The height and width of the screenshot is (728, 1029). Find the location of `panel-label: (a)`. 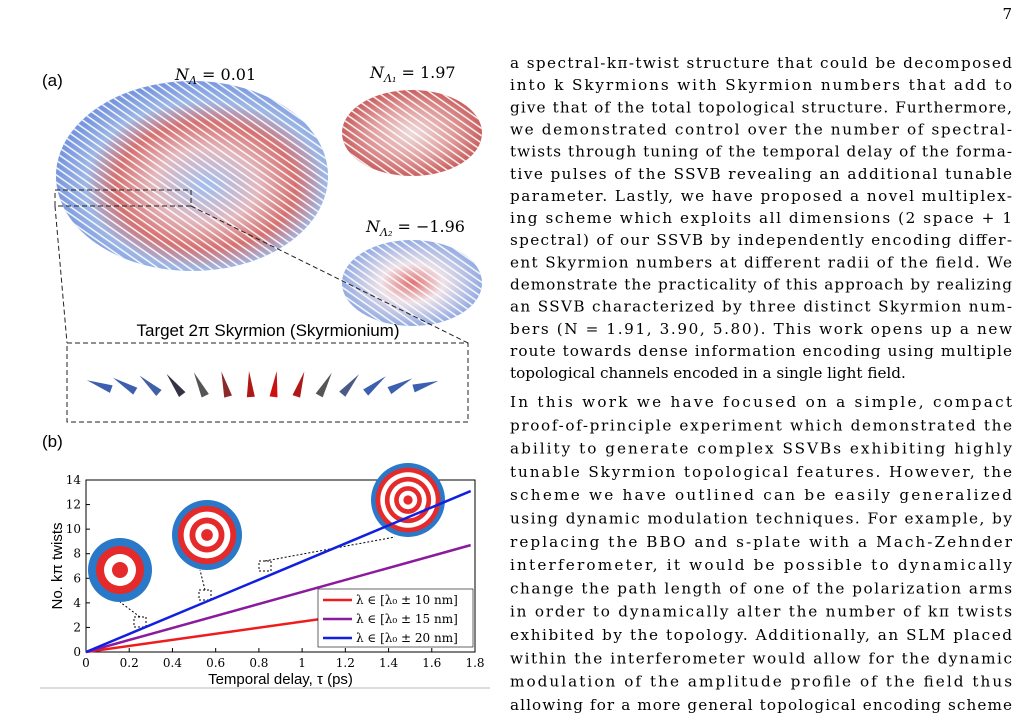

panel-label: (a) is located at coordinates (52, 80).